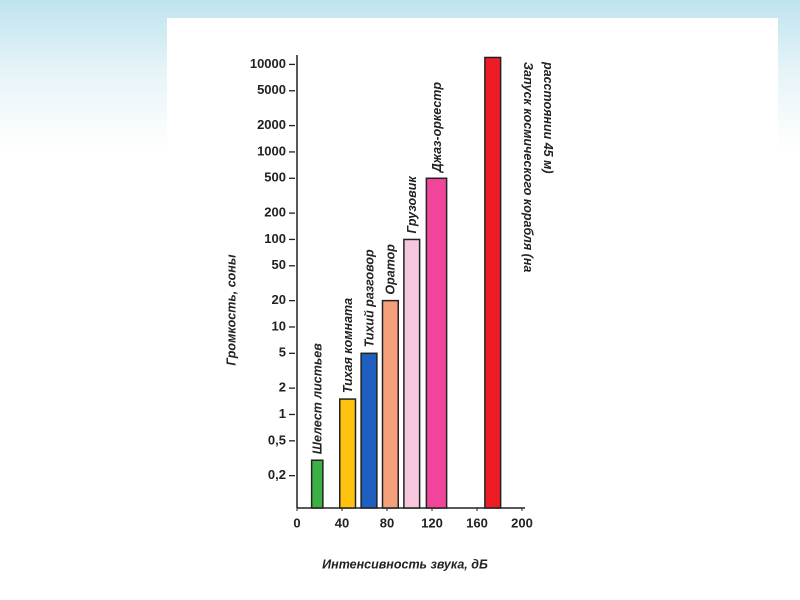  Describe the element at coordinates (279, 325) in the screenshot. I see `y-tick-label: 10` at that location.